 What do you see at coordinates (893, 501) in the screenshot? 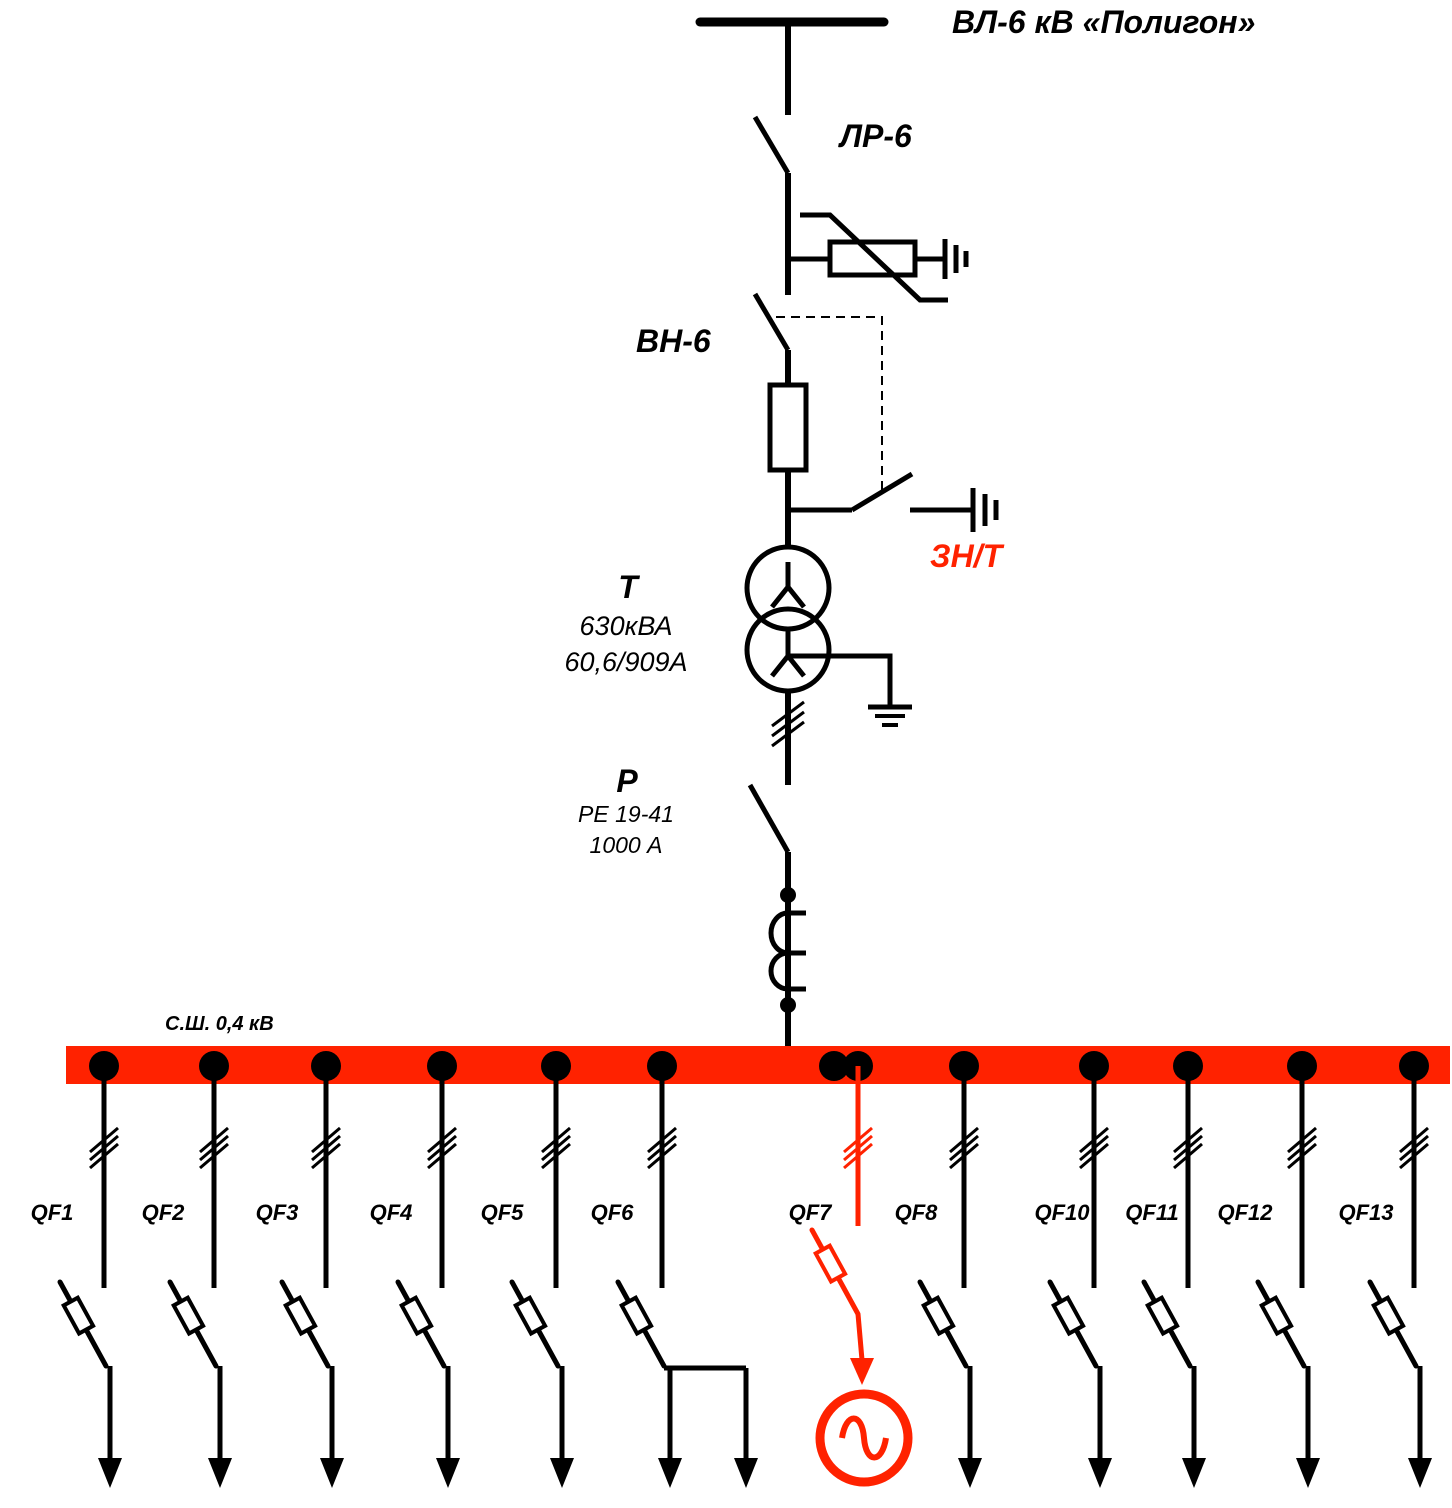
I see `earthing-switch-symbol` at bounding box center [893, 501].